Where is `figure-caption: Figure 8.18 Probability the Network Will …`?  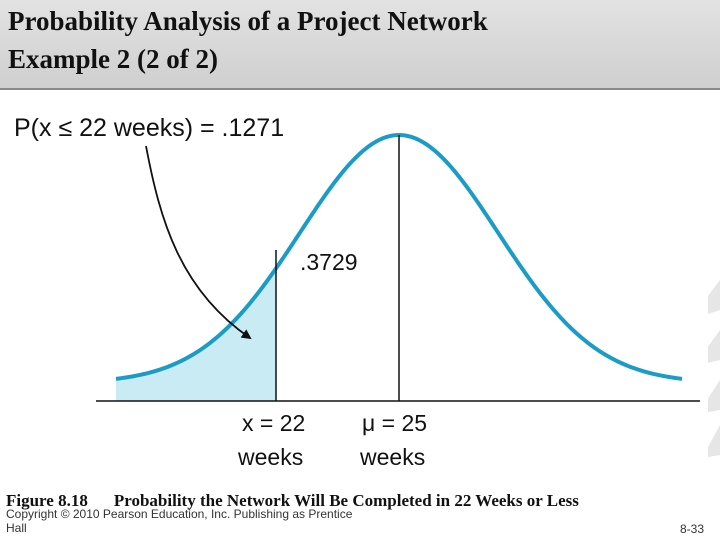 figure-caption: Figure 8.18 Probability the Network Will … is located at coordinates (292, 501).